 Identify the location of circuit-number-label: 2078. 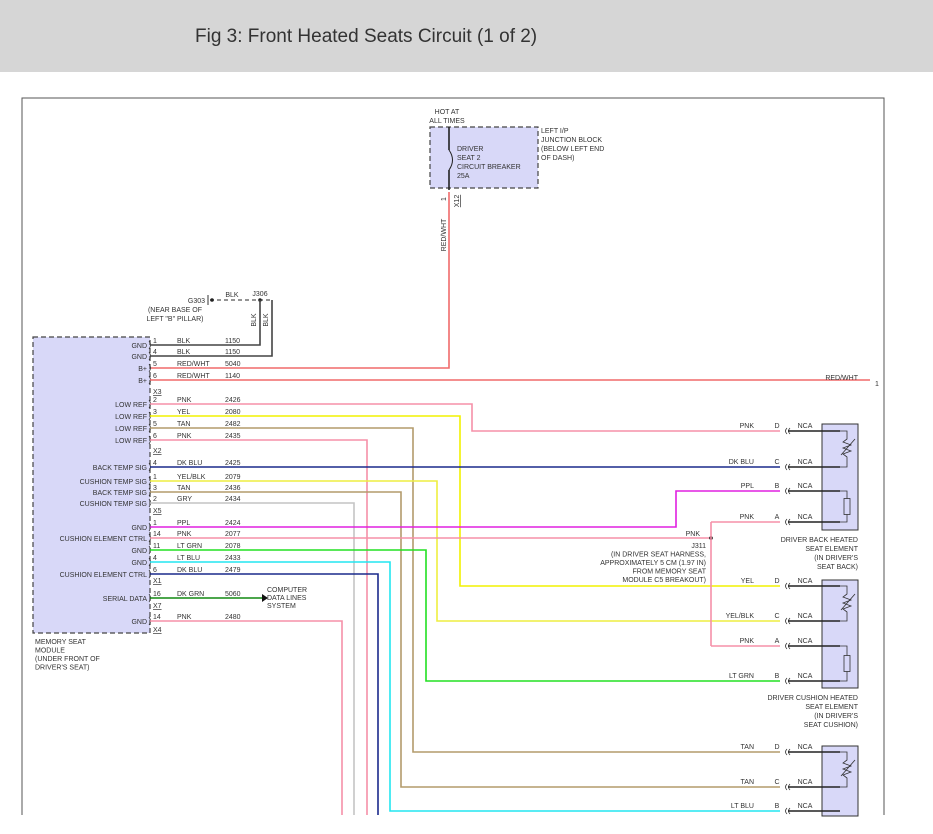
(233, 546).